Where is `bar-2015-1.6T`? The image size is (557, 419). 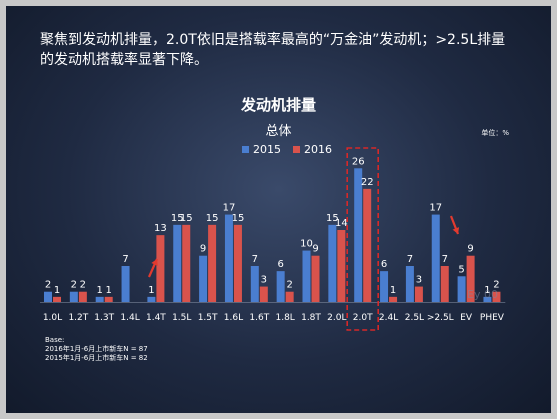
bar-2015-1.6T is located at coordinates (254, 284).